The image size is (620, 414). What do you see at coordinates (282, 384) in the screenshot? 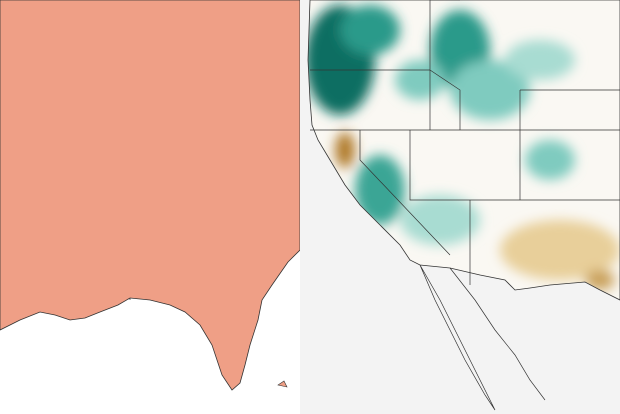
I see `florida-keys` at bounding box center [282, 384].